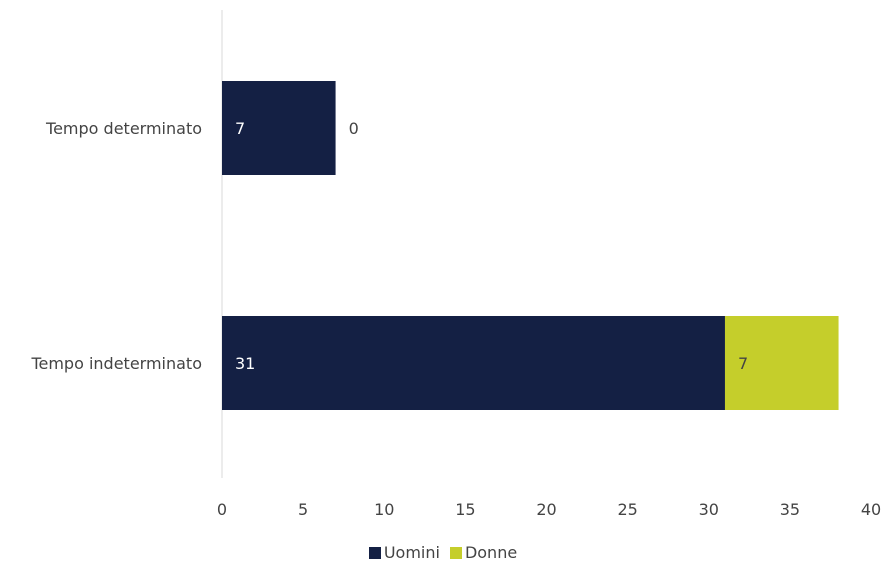 This screenshot has width=886, height=567. I want to click on category-label: Tempo determinato, so click(123, 128).